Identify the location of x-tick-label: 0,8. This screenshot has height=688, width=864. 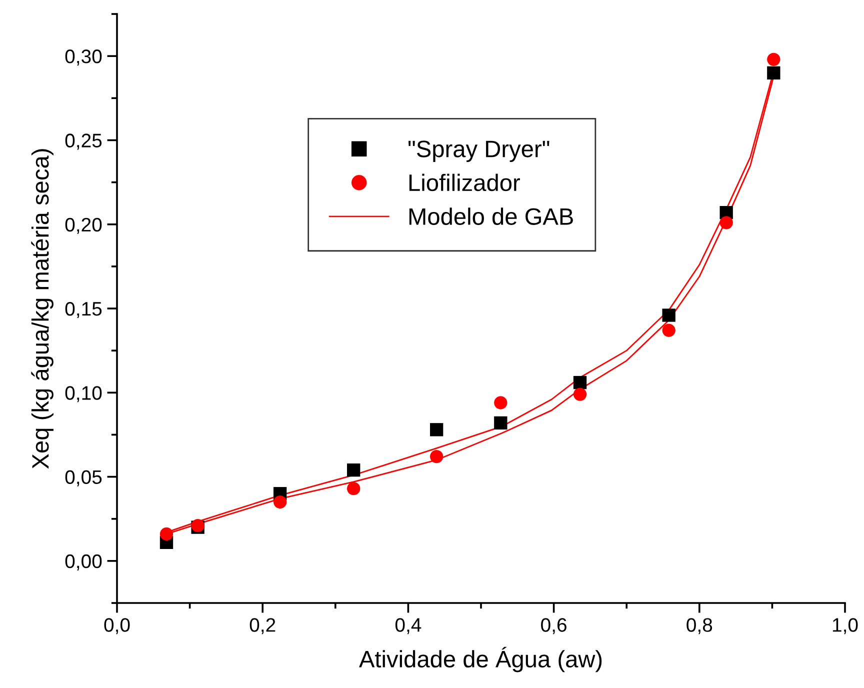
(699, 626).